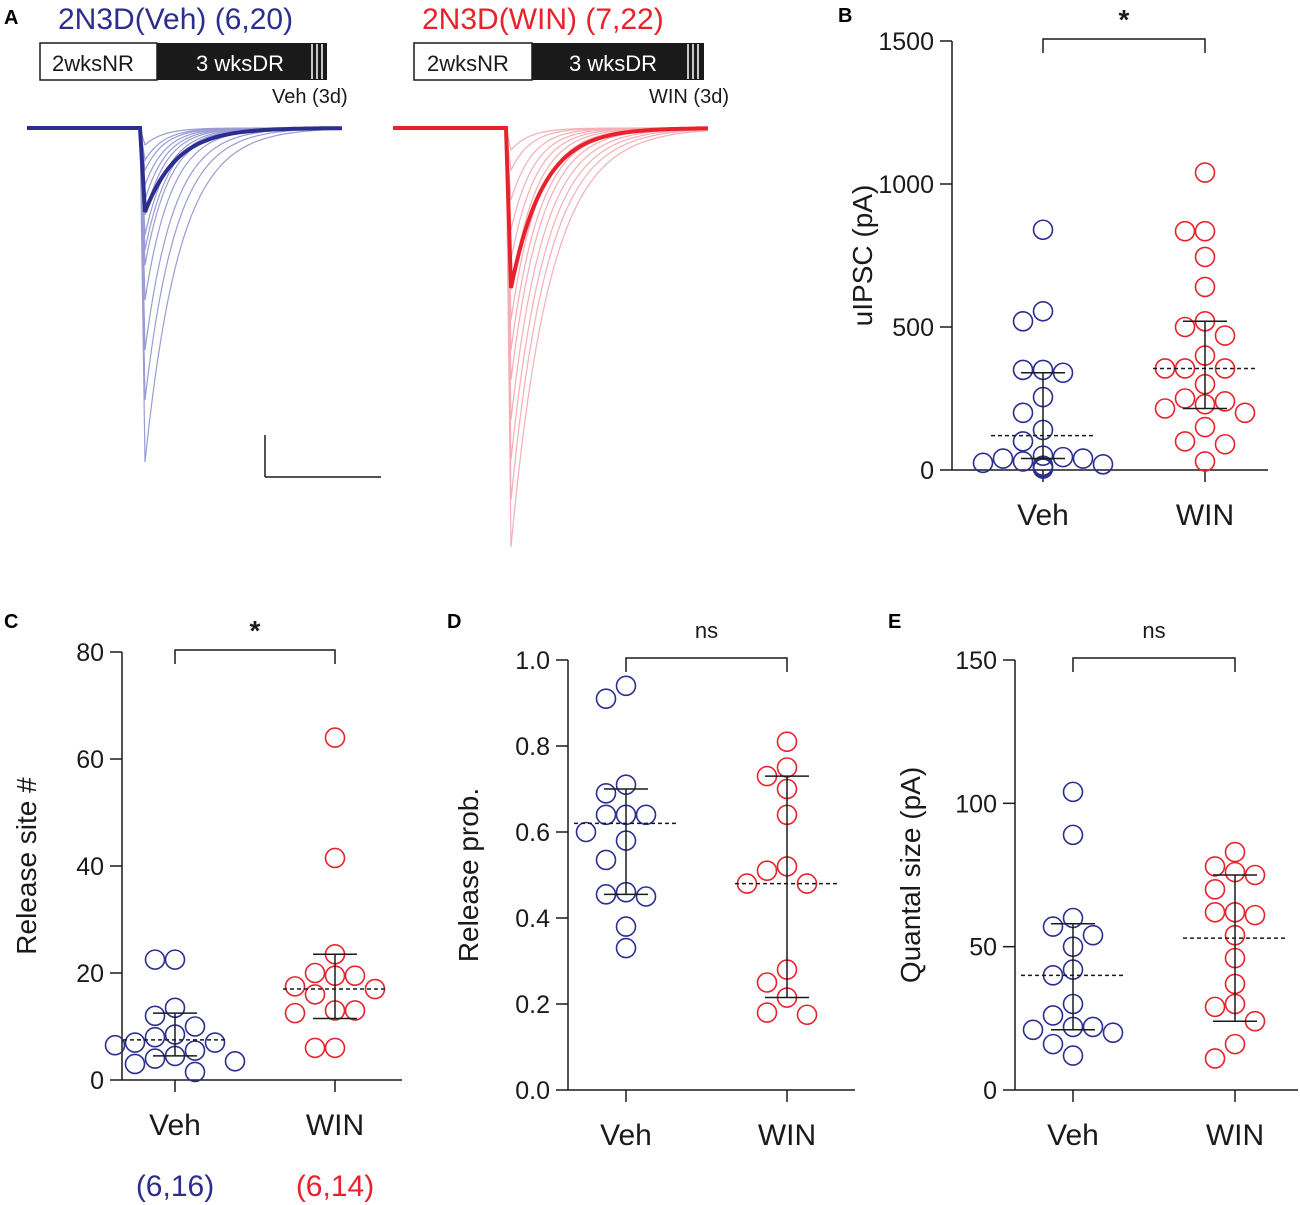 The image size is (1300, 1205). What do you see at coordinates (983, 948) in the screenshot?
I see `y-tick-label: 50` at bounding box center [983, 948].